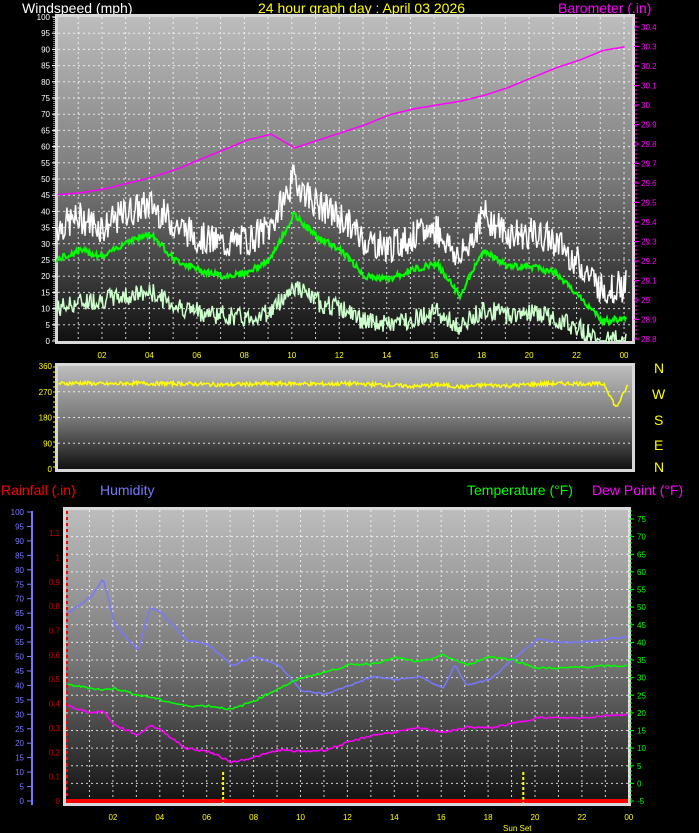  I want to click on humidity-tick-label: 100, so click(18, 512).